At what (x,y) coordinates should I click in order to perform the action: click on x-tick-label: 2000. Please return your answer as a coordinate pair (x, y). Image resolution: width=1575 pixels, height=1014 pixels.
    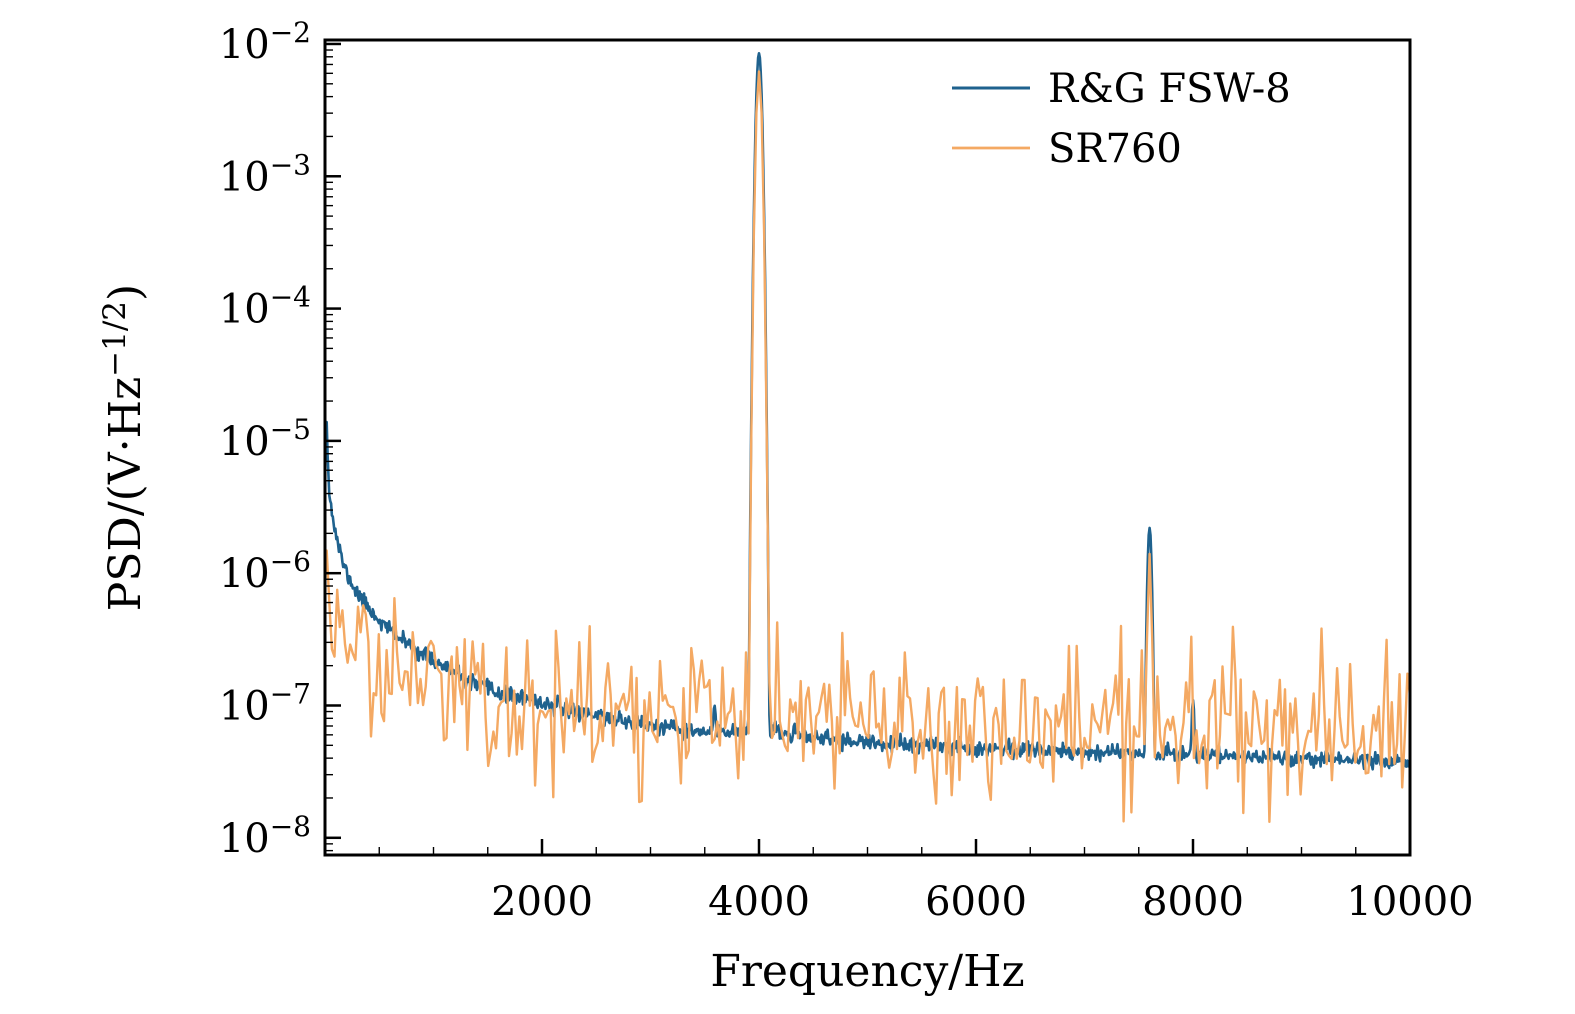
    Looking at the image, I should click on (542, 902).